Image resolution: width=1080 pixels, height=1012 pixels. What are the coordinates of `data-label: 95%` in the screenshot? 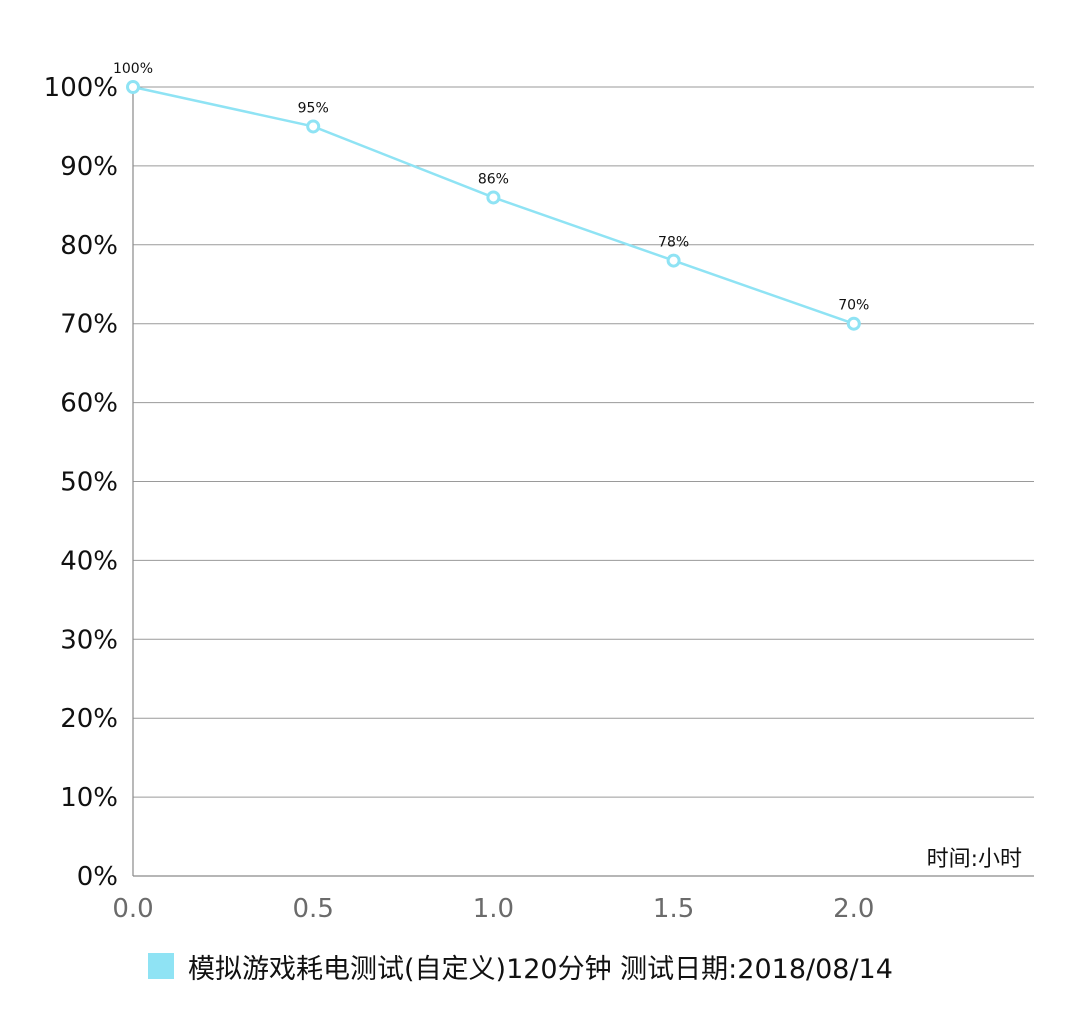 It's located at (313, 108).